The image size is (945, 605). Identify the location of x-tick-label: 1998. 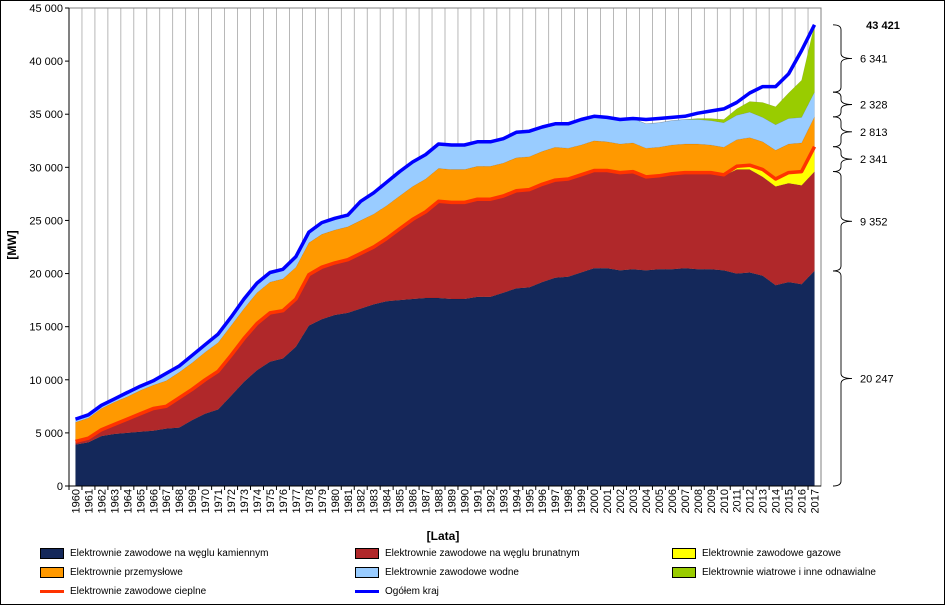
(569, 501).